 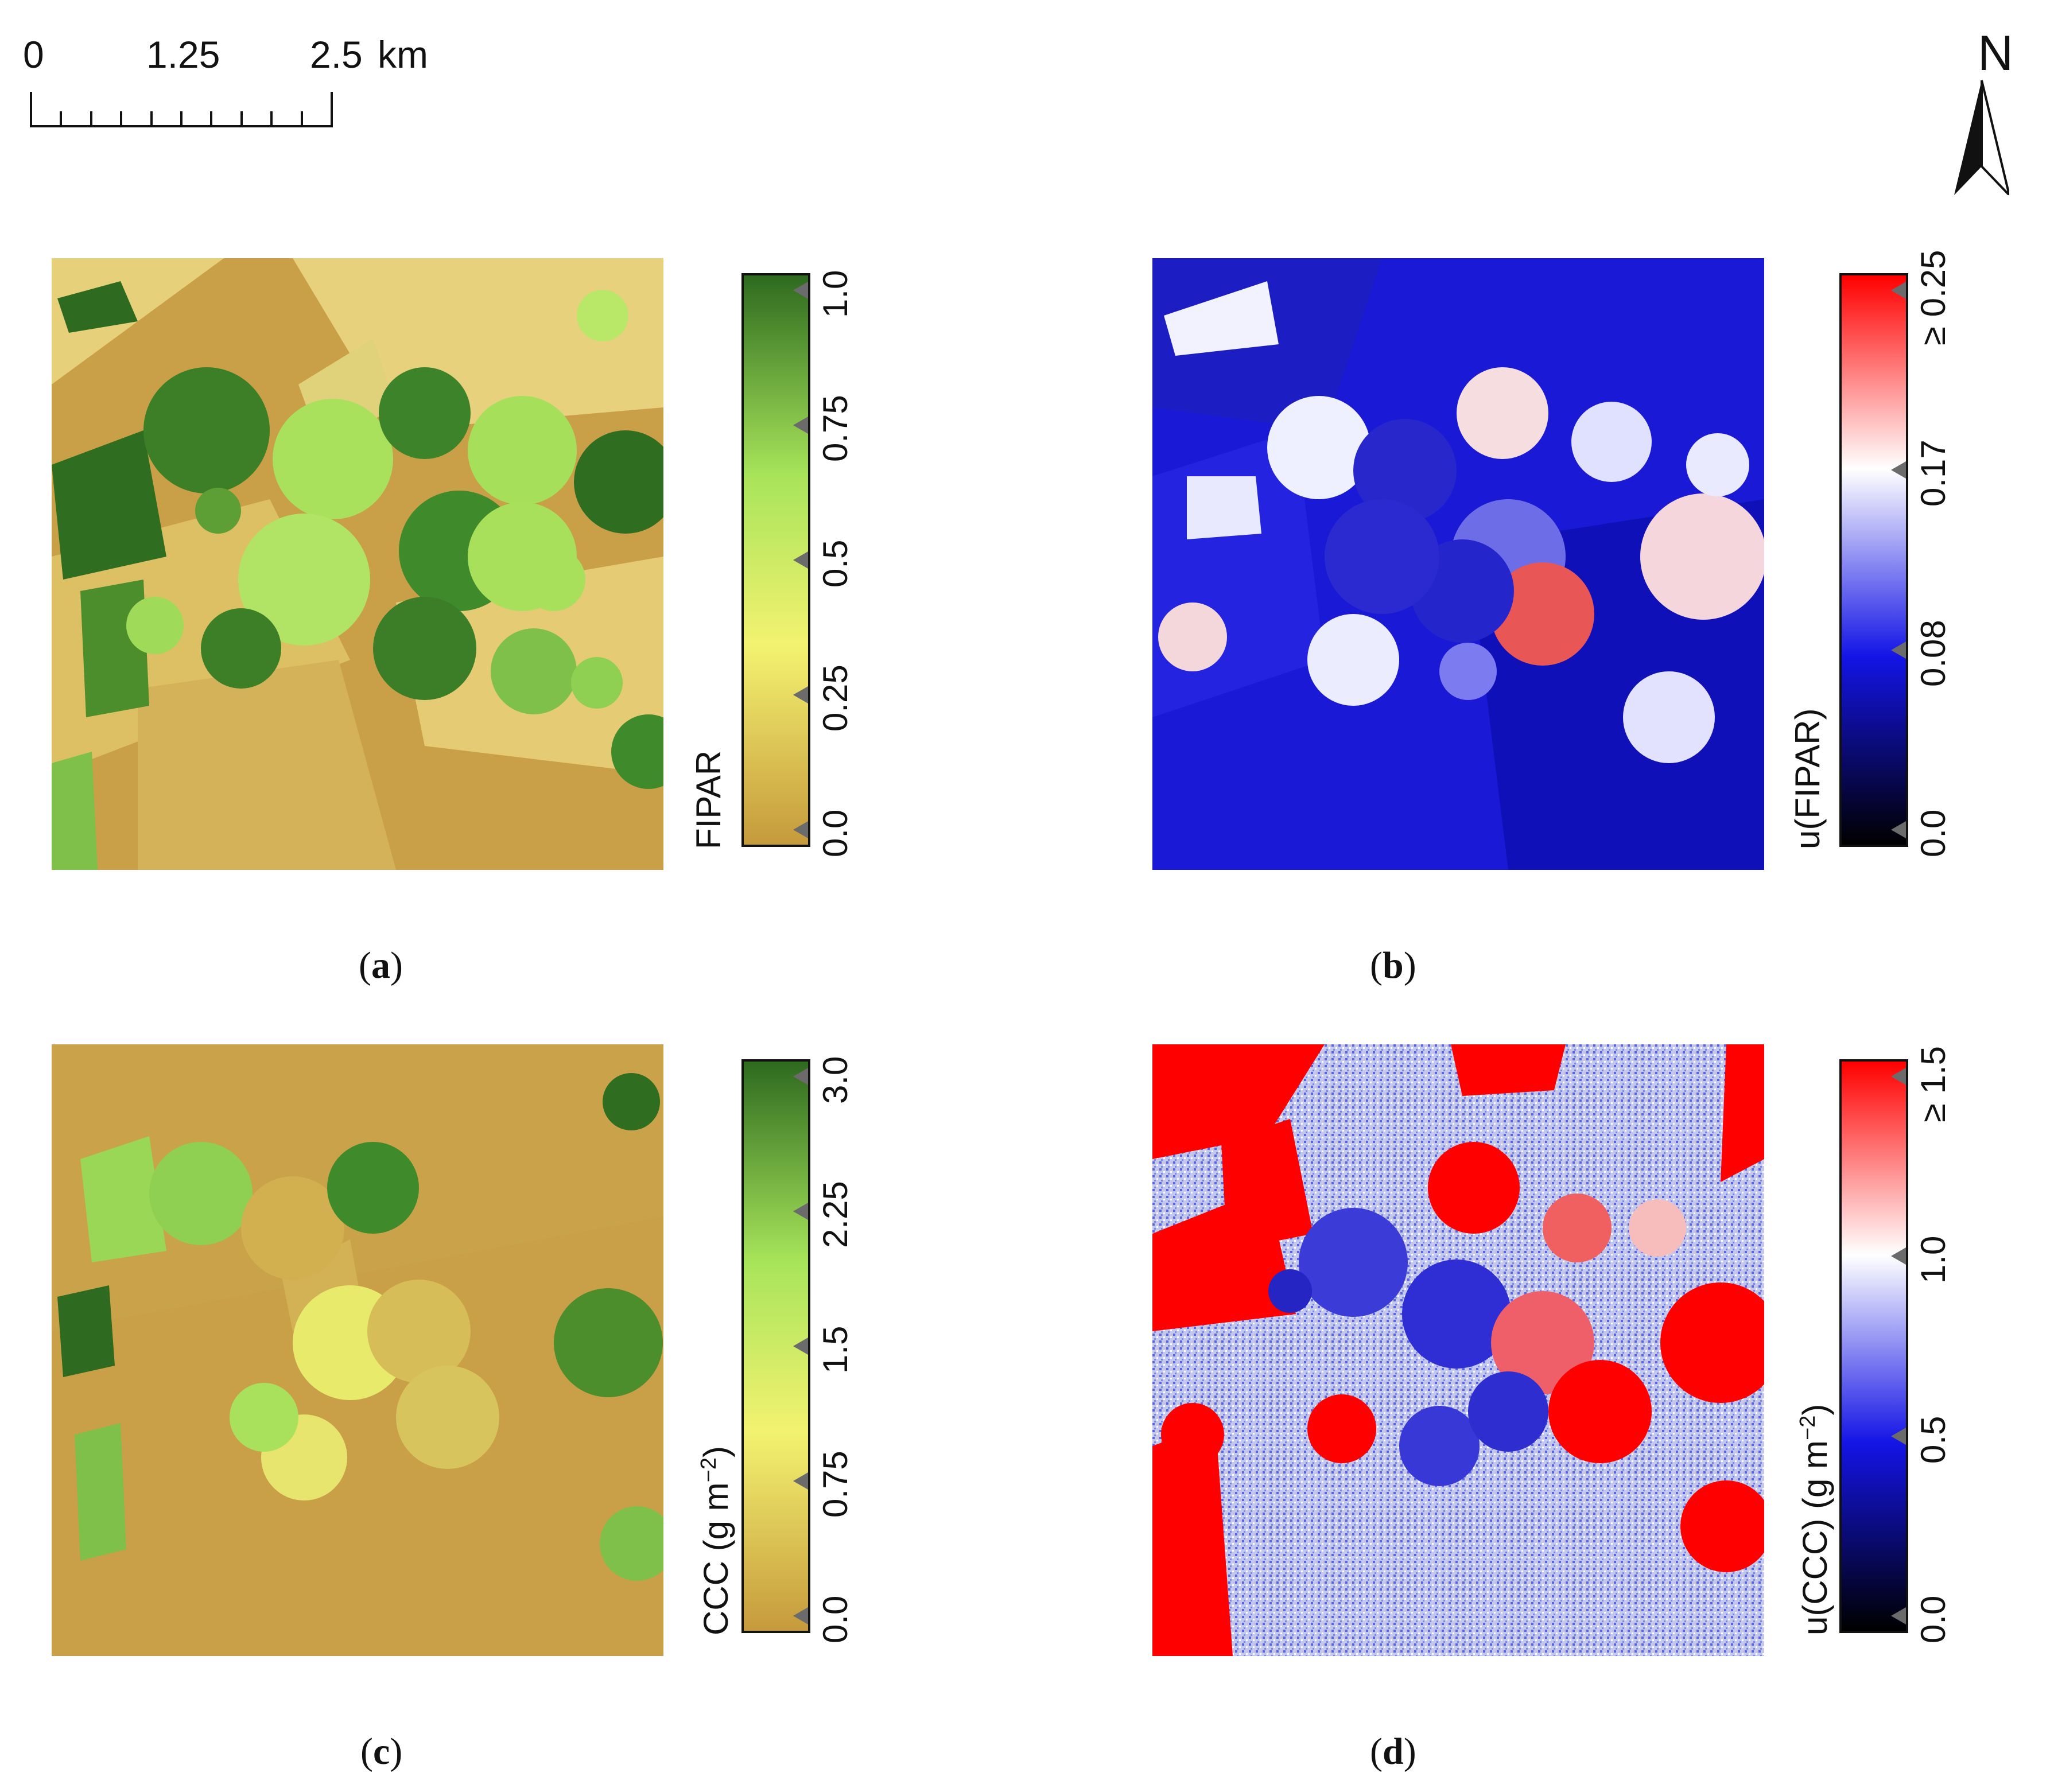 What do you see at coordinates (357, 1350) in the screenshot?
I see `map-panel-c-ccc` at bounding box center [357, 1350].